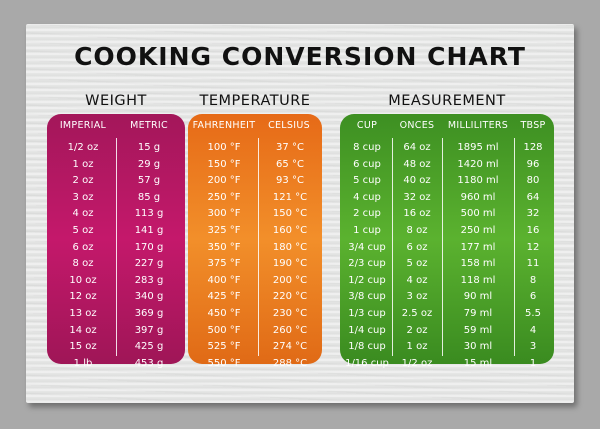  What do you see at coordinates (533, 297) in the screenshot?
I see `table-cell: 6` at bounding box center [533, 297].